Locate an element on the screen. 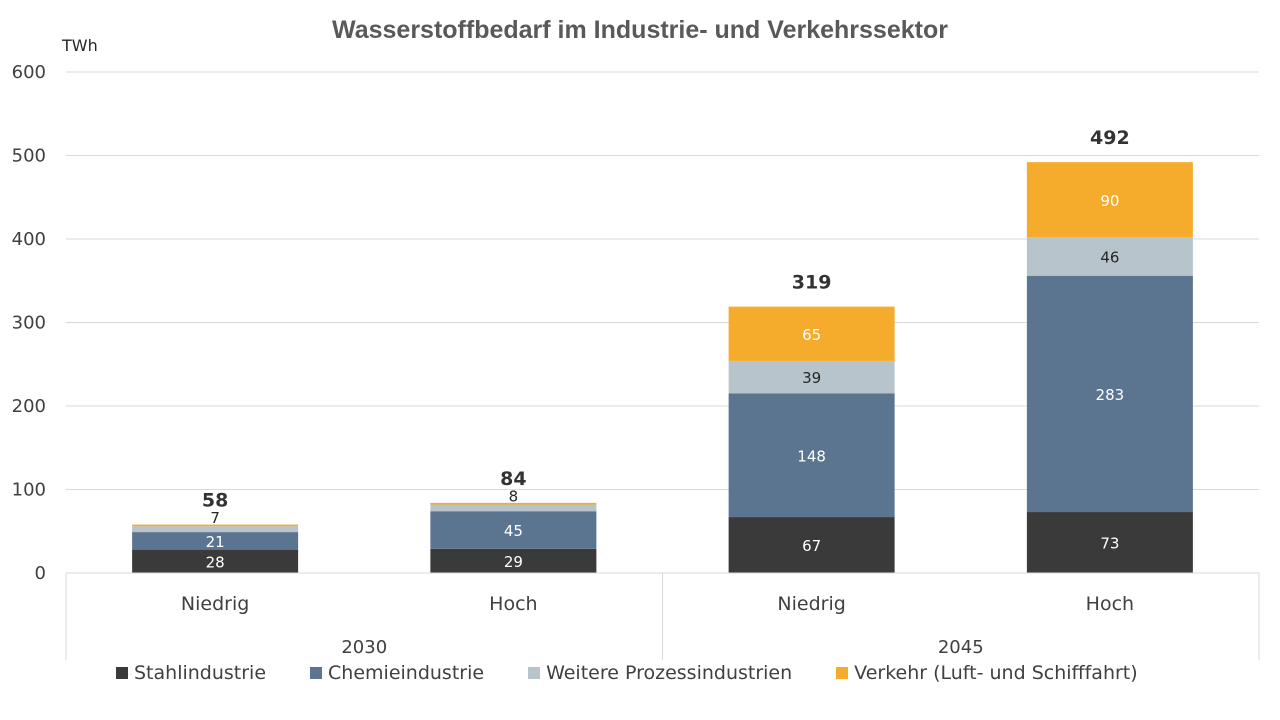 The width and height of the screenshot is (1280, 720). y-tick-label: 200 is located at coordinates (29, 406).